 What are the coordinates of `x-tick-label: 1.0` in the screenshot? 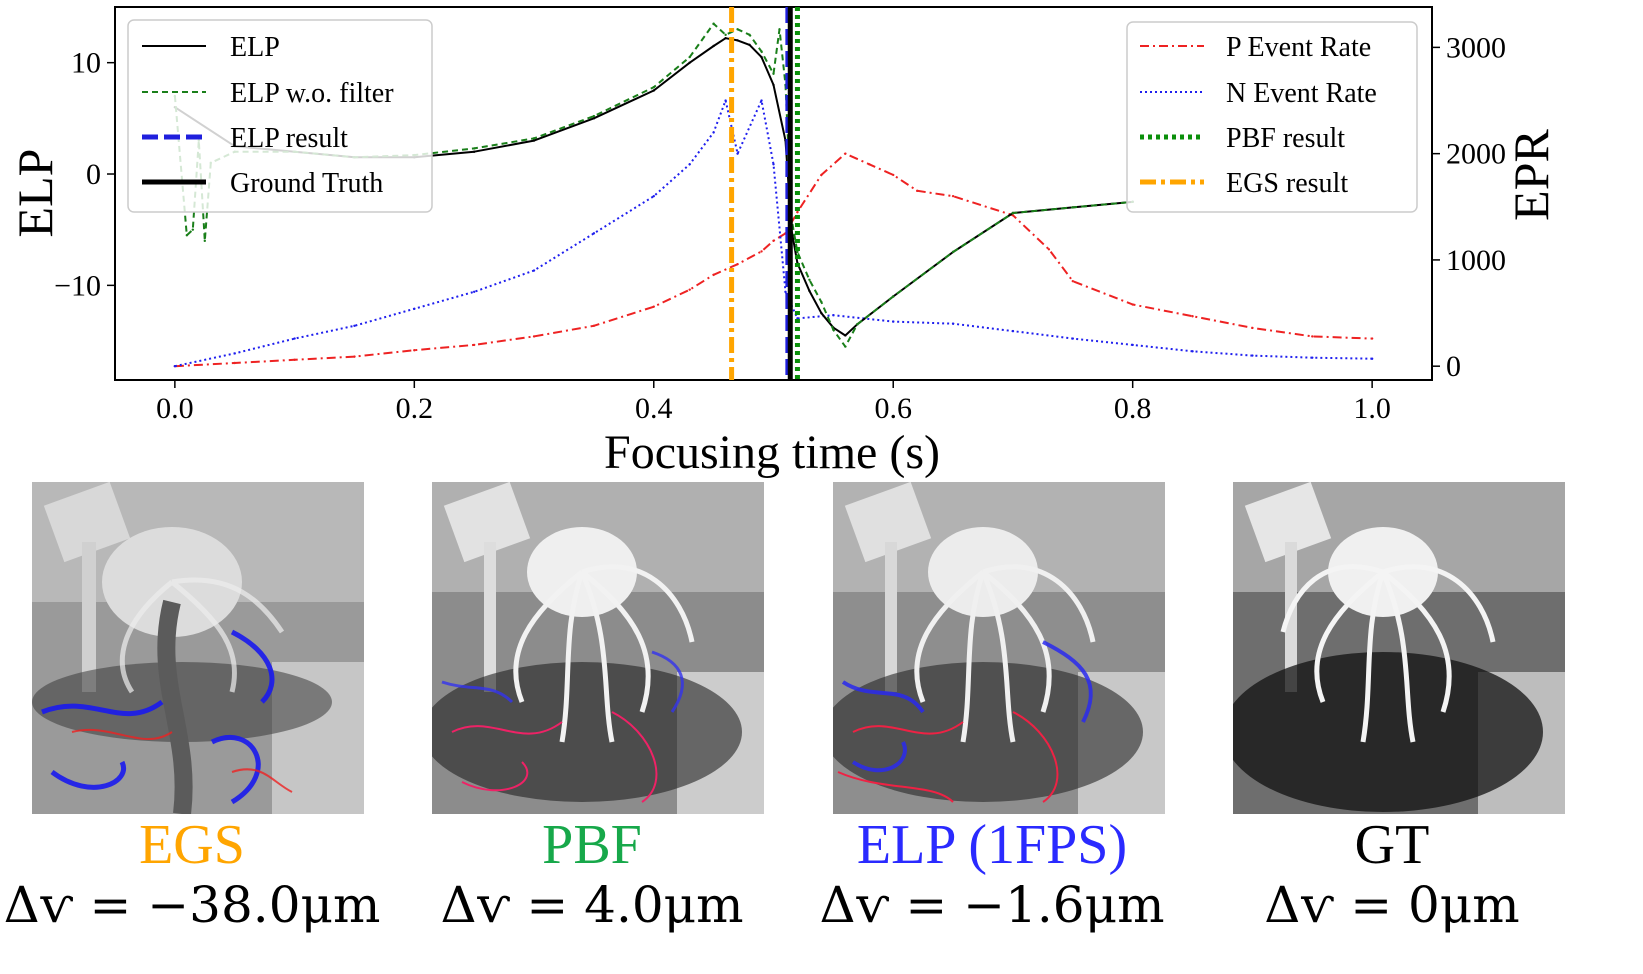 It's located at (1372, 408).